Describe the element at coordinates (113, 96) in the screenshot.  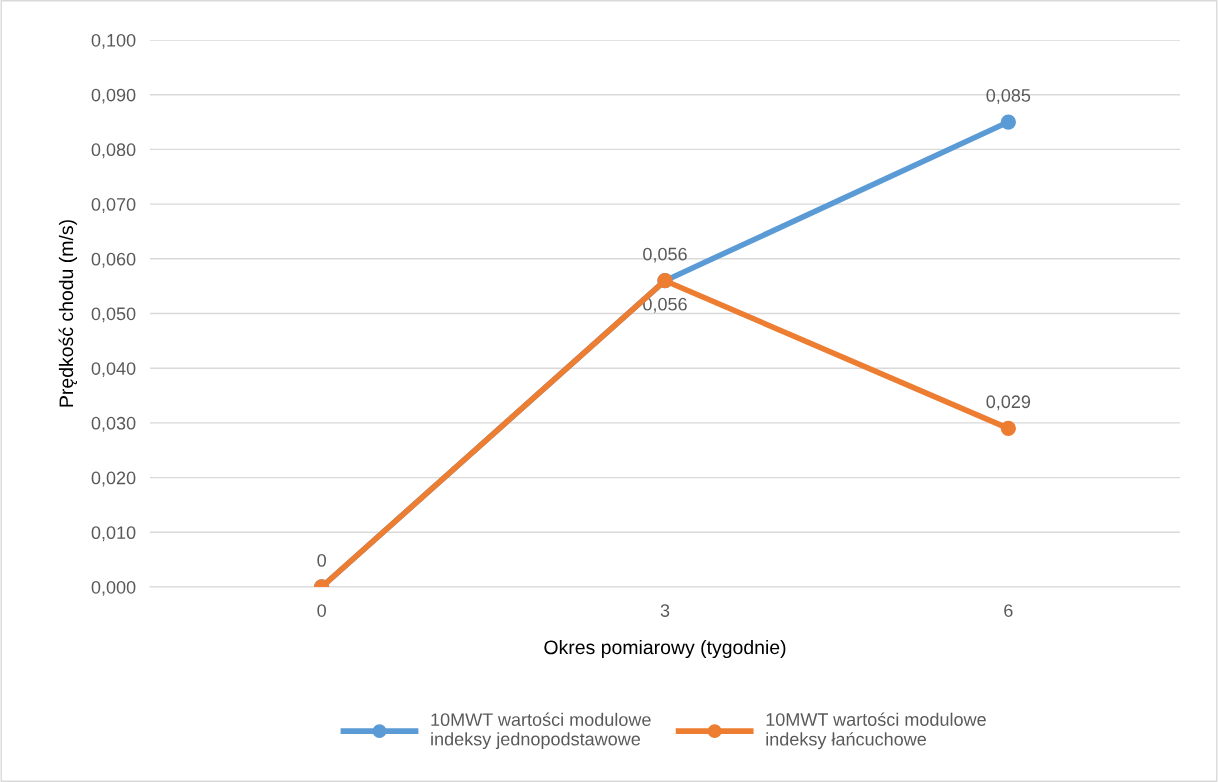
I see `y-tick-label: 0,090` at that location.